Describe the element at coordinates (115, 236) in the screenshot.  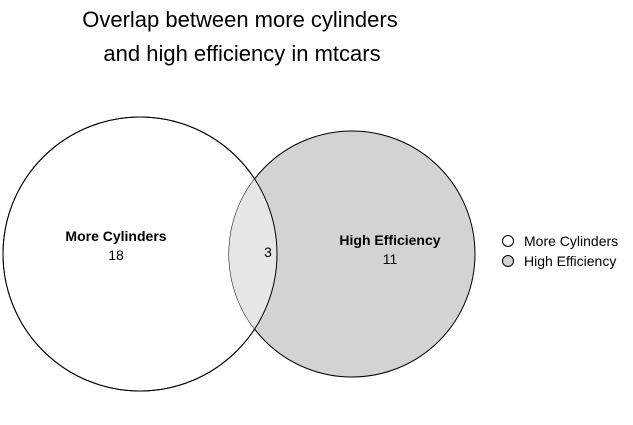
I see `set-label-more-cylinders: More Cylinders` at that location.